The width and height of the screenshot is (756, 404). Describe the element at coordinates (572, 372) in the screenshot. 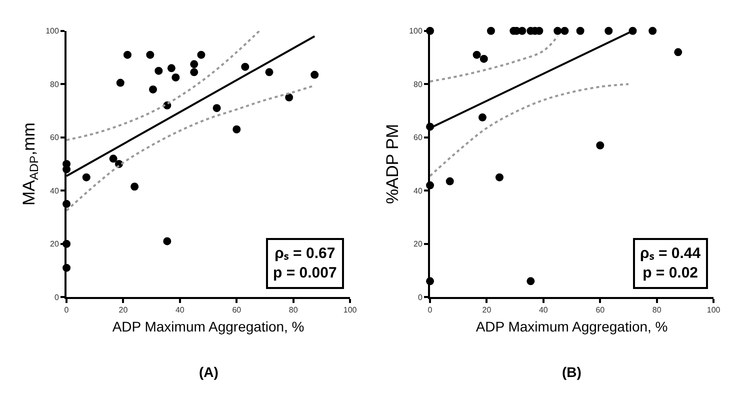

I see `text: (B)` at that location.